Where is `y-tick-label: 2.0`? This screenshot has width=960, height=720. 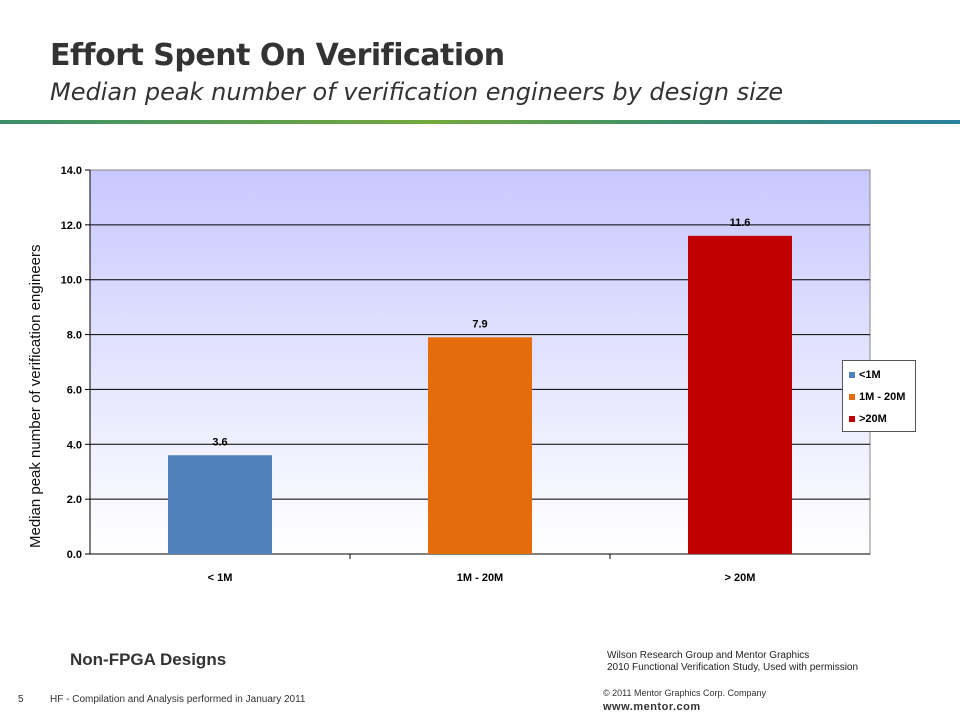
y-tick-label: 2.0 is located at coordinates (74, 500).